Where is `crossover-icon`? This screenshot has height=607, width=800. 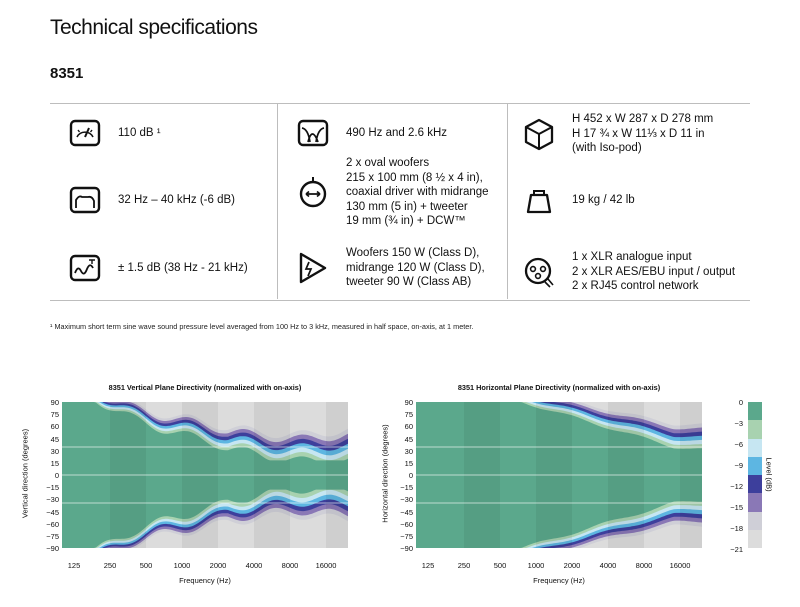
crossover-icon is located at coordinates (313, 133).